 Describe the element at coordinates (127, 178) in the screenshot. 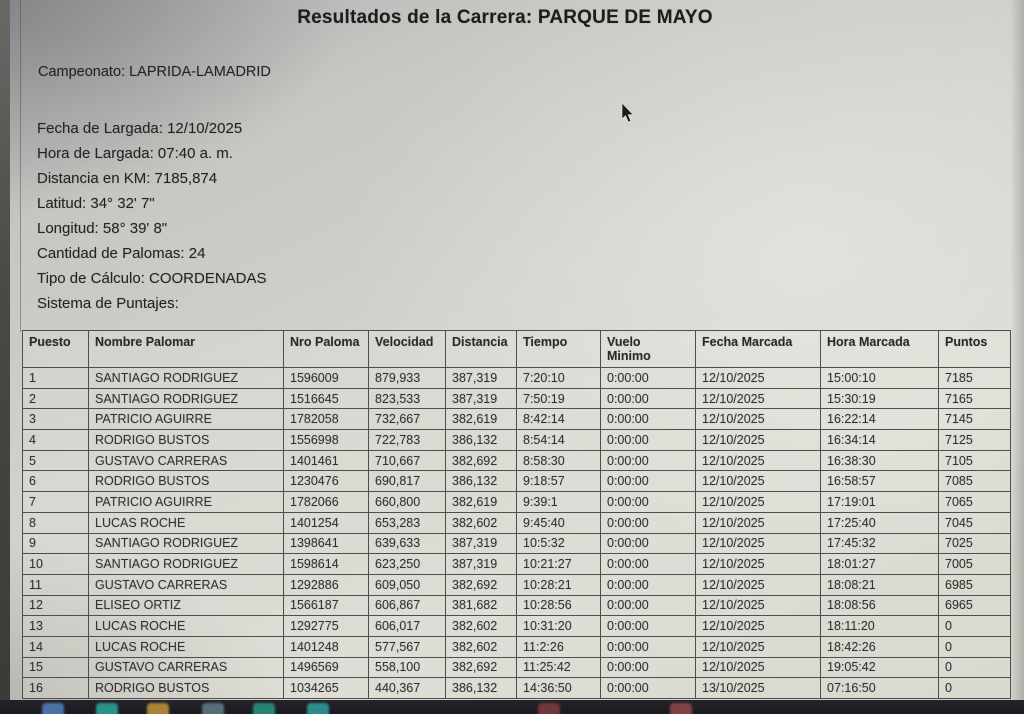

I see `info-line: Distancia en KM: 7185,874` at that location.